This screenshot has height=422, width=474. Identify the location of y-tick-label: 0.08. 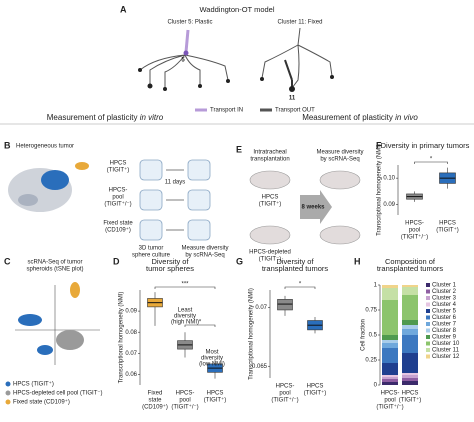
(131, 333).